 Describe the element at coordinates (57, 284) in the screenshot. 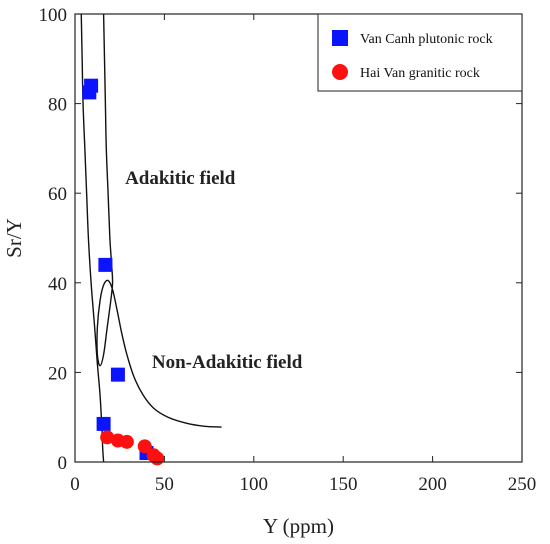

I see `y-tick-label: 40` at that location.